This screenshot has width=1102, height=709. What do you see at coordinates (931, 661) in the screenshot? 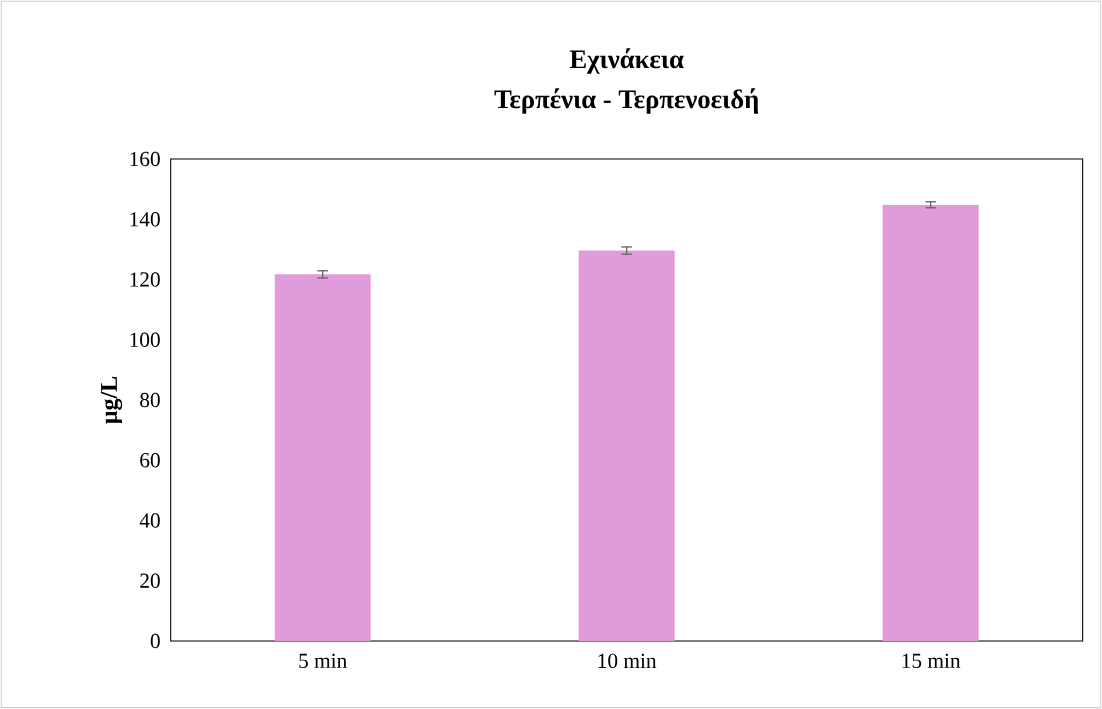
I see `x-tick-label: 15 min` at bounding box center [931, 661].